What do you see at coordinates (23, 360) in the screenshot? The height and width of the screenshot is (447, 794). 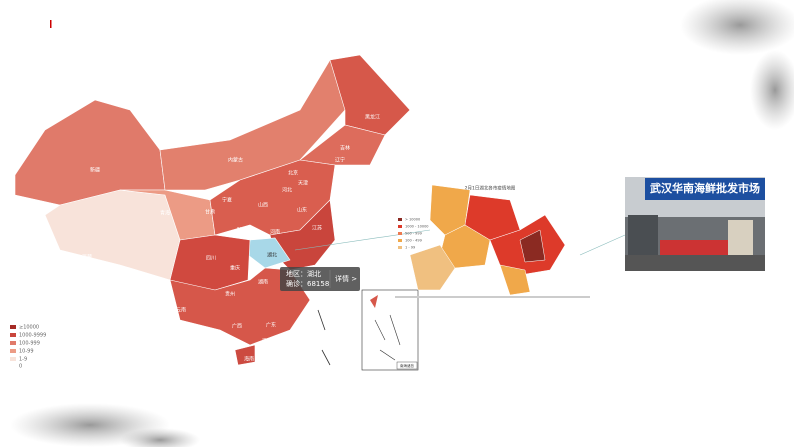 I see `legend-item: 1-9` at bounding box center [23, 360].